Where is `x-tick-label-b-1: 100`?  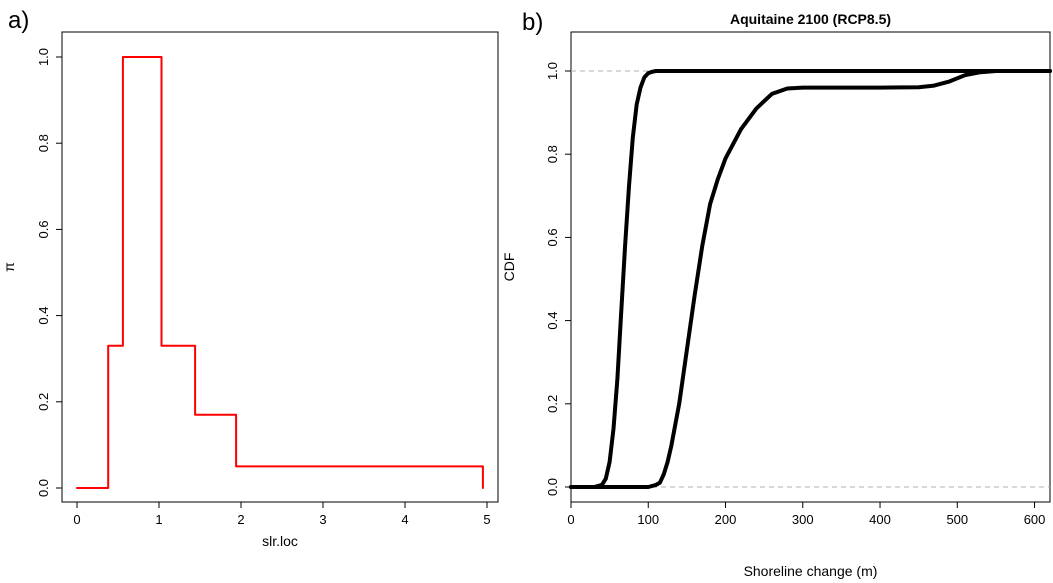
x-tick-label-b-1: 100 is located at coordinates (648, 519).